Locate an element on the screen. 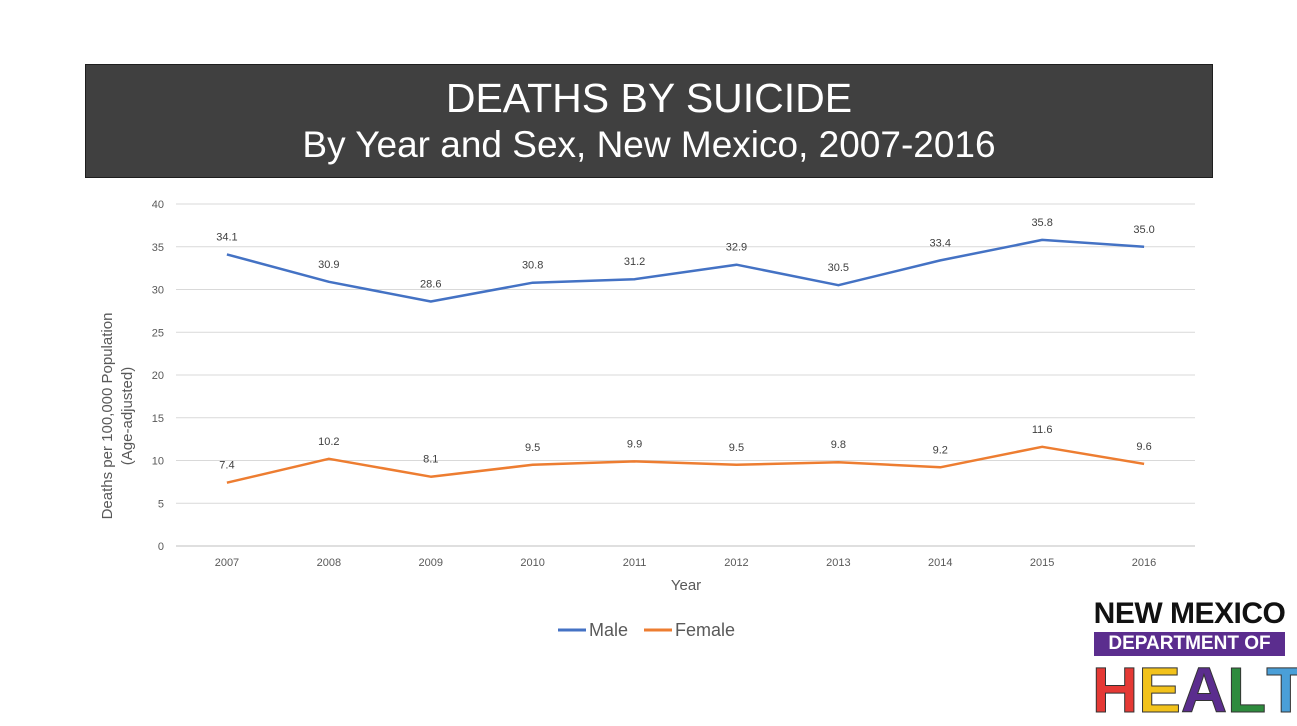 The image size is (1297, 726). data-label: 32.9 is located at coordinates (736, 248).